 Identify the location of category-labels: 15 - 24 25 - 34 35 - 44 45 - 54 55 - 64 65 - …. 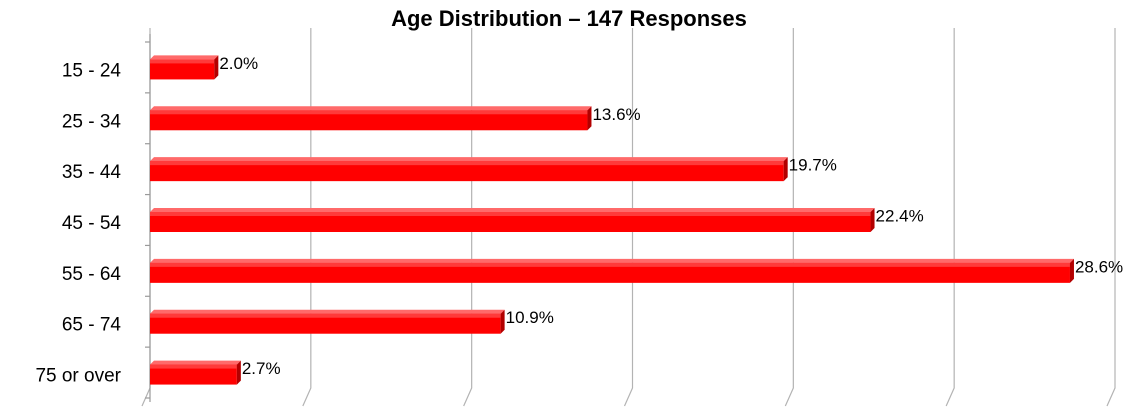
(78, 223).